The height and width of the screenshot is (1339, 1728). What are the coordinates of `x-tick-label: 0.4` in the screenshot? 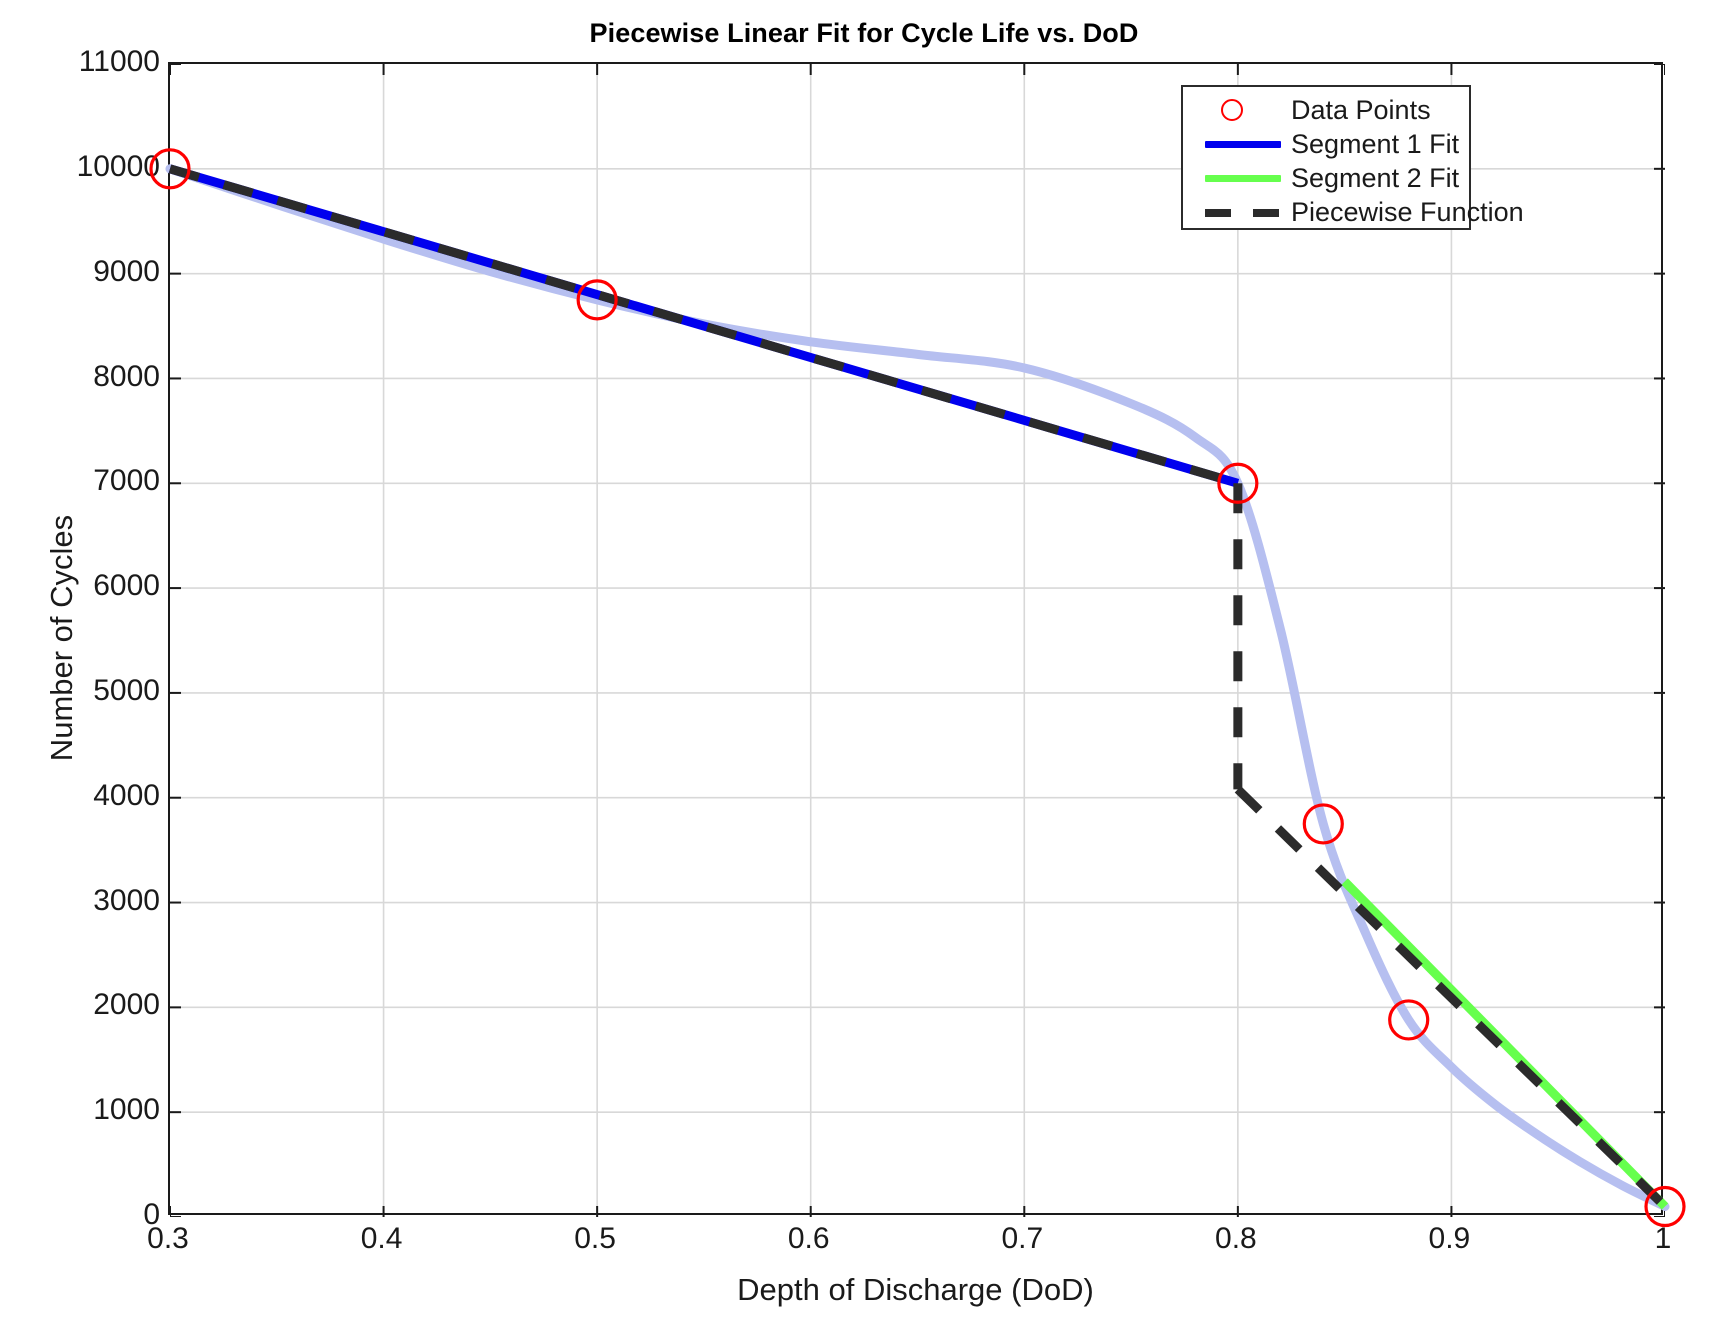 It's located at (381, 1238).